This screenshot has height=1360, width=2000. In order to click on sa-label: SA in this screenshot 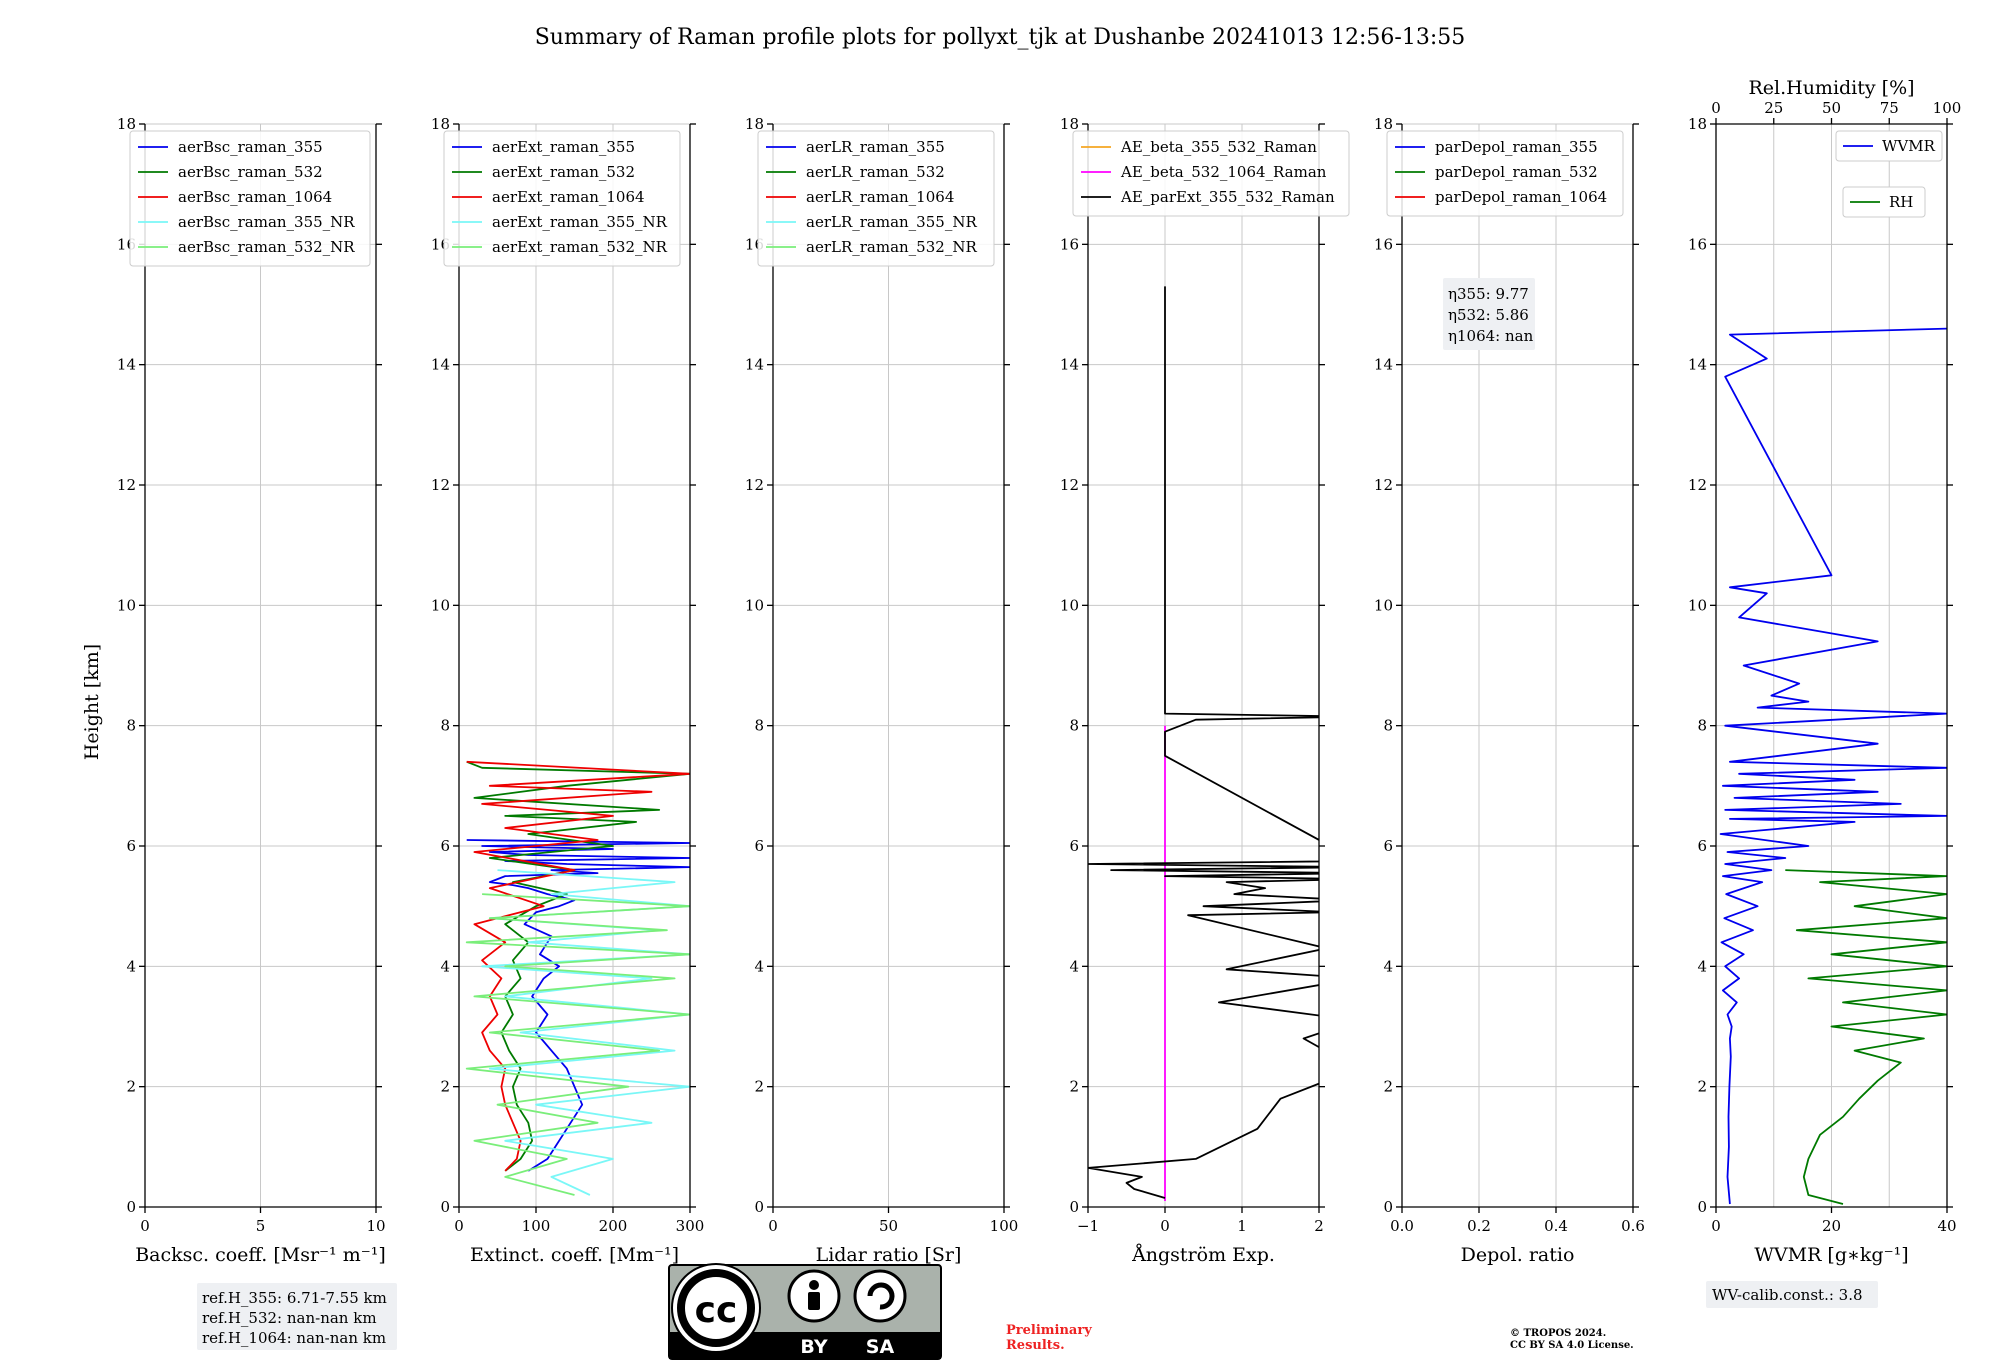, I will do `click(880, 1347)`.